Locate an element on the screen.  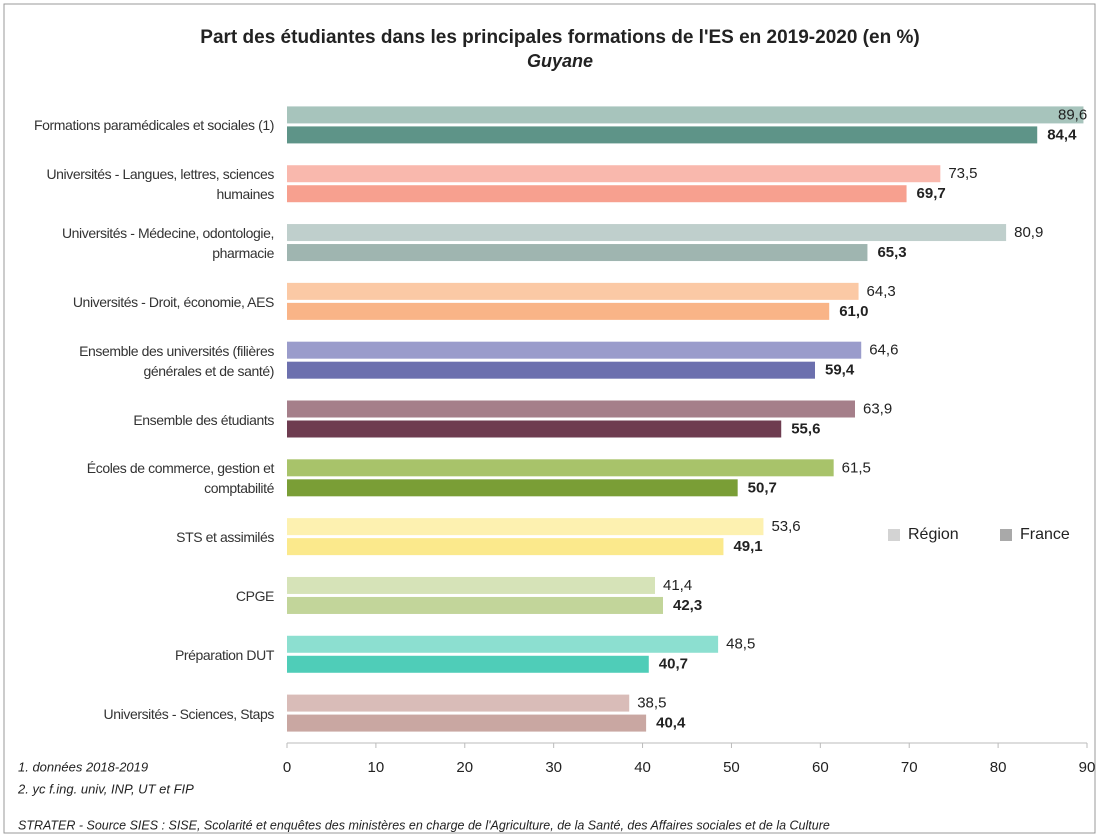
category-label: Universités - Droit, économie, AES is located at coordinates (173, 301).